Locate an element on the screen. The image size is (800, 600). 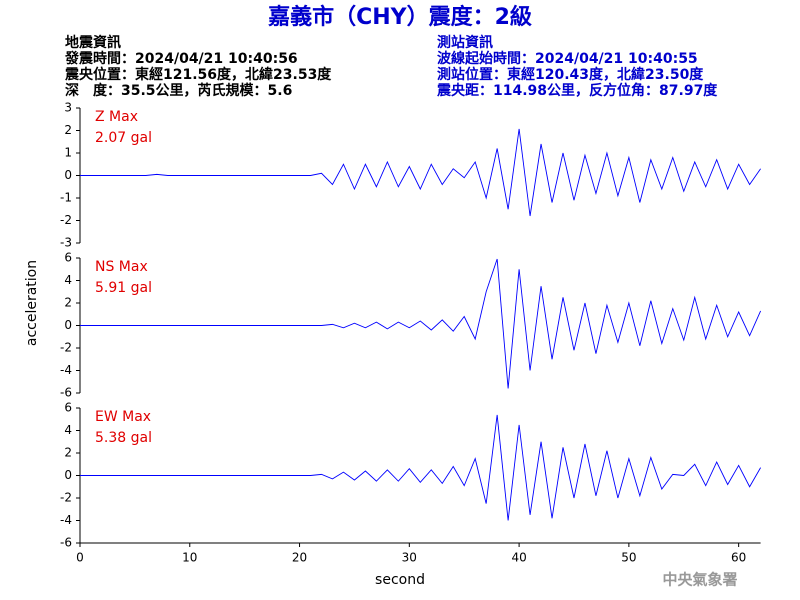
waveform is located at coordinates (420, 172).